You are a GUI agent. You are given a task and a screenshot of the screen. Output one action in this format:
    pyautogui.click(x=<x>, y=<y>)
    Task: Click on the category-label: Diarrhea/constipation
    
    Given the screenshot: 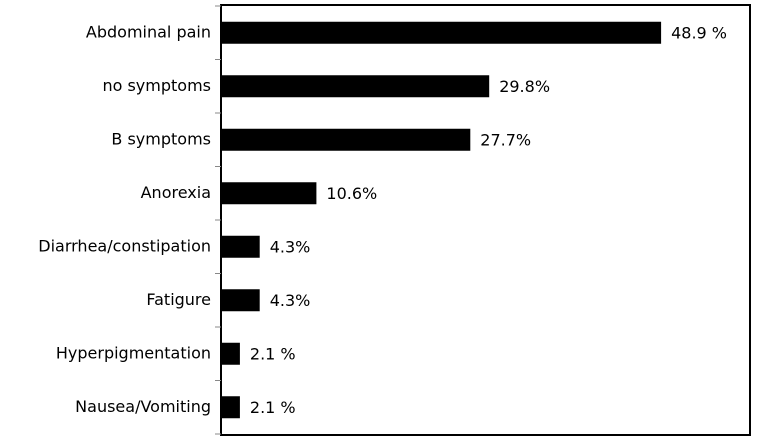 What is the action you would take?
    pyautogui.click(x=124, y=245)
    